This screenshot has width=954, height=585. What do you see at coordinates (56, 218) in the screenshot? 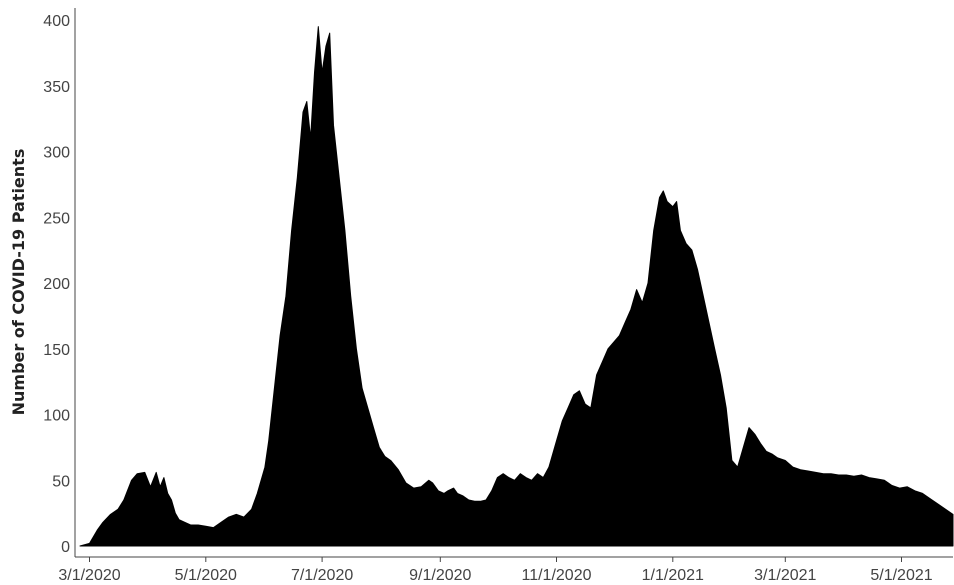
I see `y-tick-label: 250` at bounding box center [56, 218].